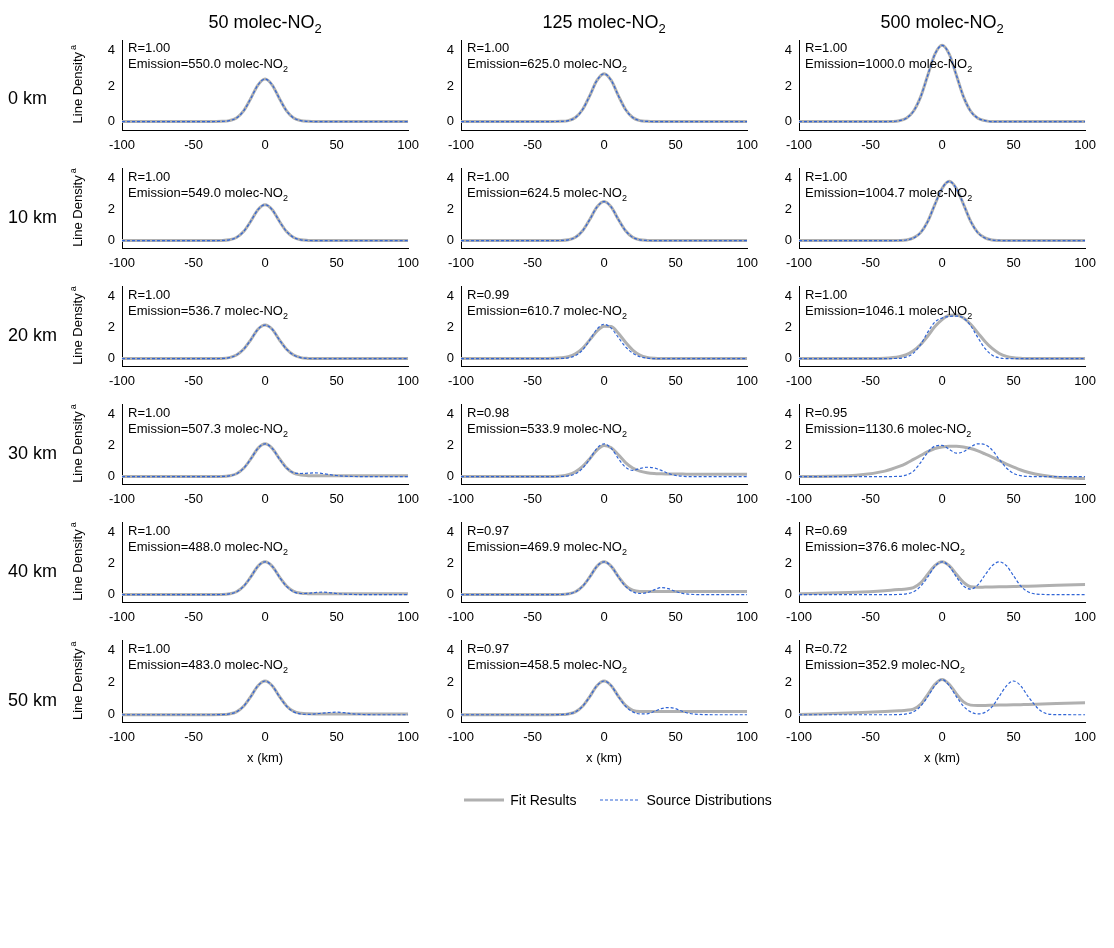  Describe the element at coordinates (709, 800) in the screenshot. I see `legend-label: Source Distributions` at that location.